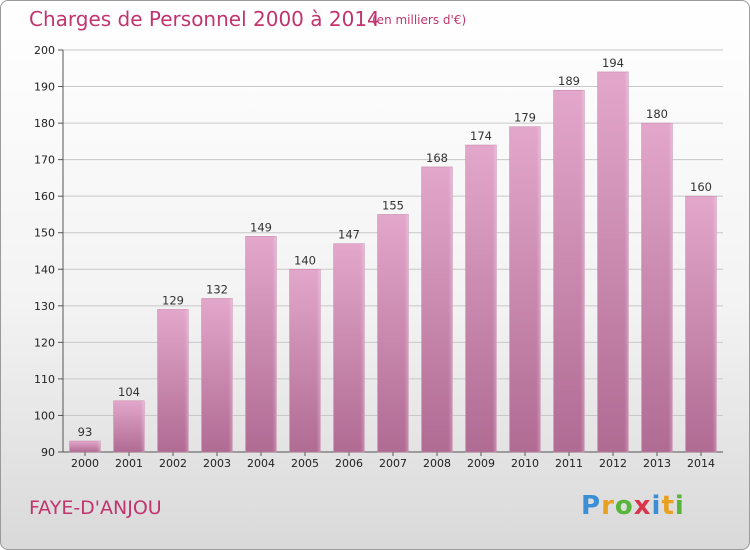 This screenshot has width=750, height=550. What do you see at coordinates (349, 463) in the screenshot?
I see `x-tick-label: 2006` at bounding box center [349, 463].